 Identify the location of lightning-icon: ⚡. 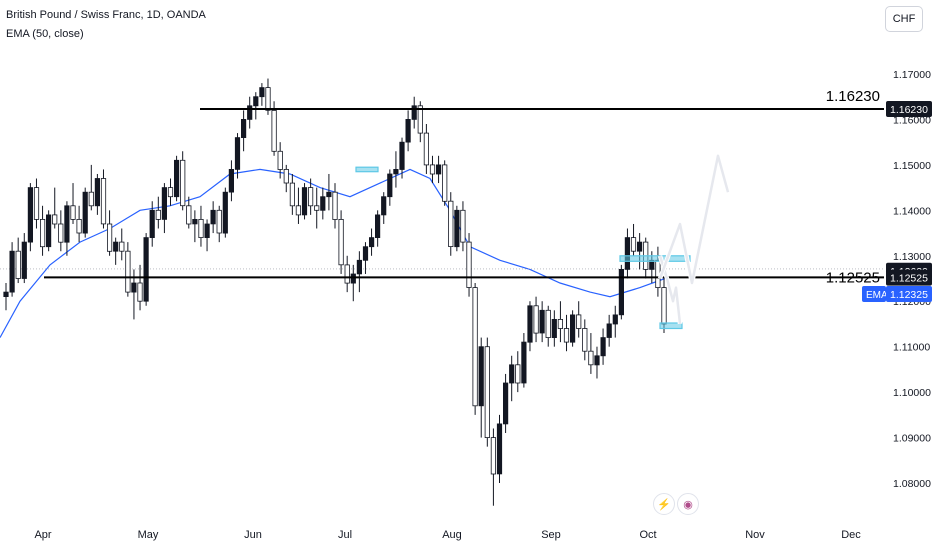
(664, 504).